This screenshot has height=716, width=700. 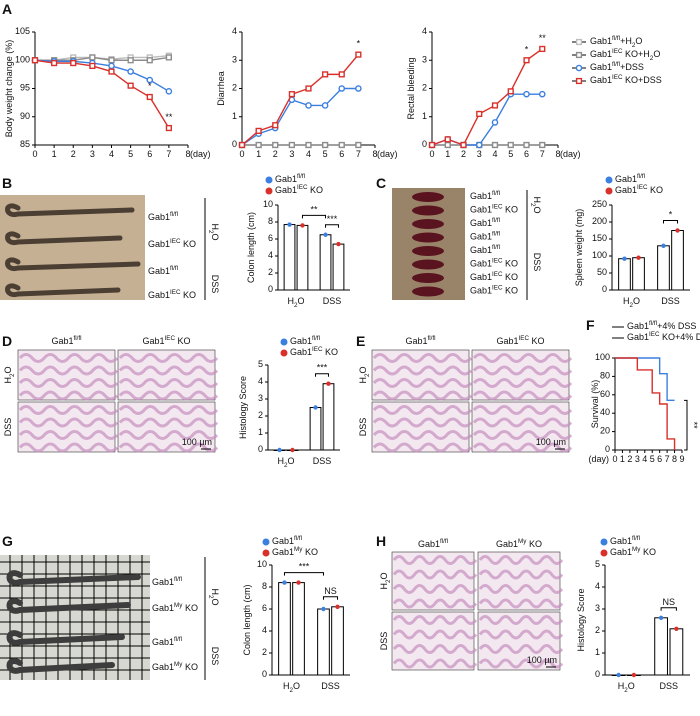 What do you see at coordinates (663, 336) in the screenshot?
I see `legend-label: Gab1IEC KO+4% DSS` at bounding box center [663, 336].